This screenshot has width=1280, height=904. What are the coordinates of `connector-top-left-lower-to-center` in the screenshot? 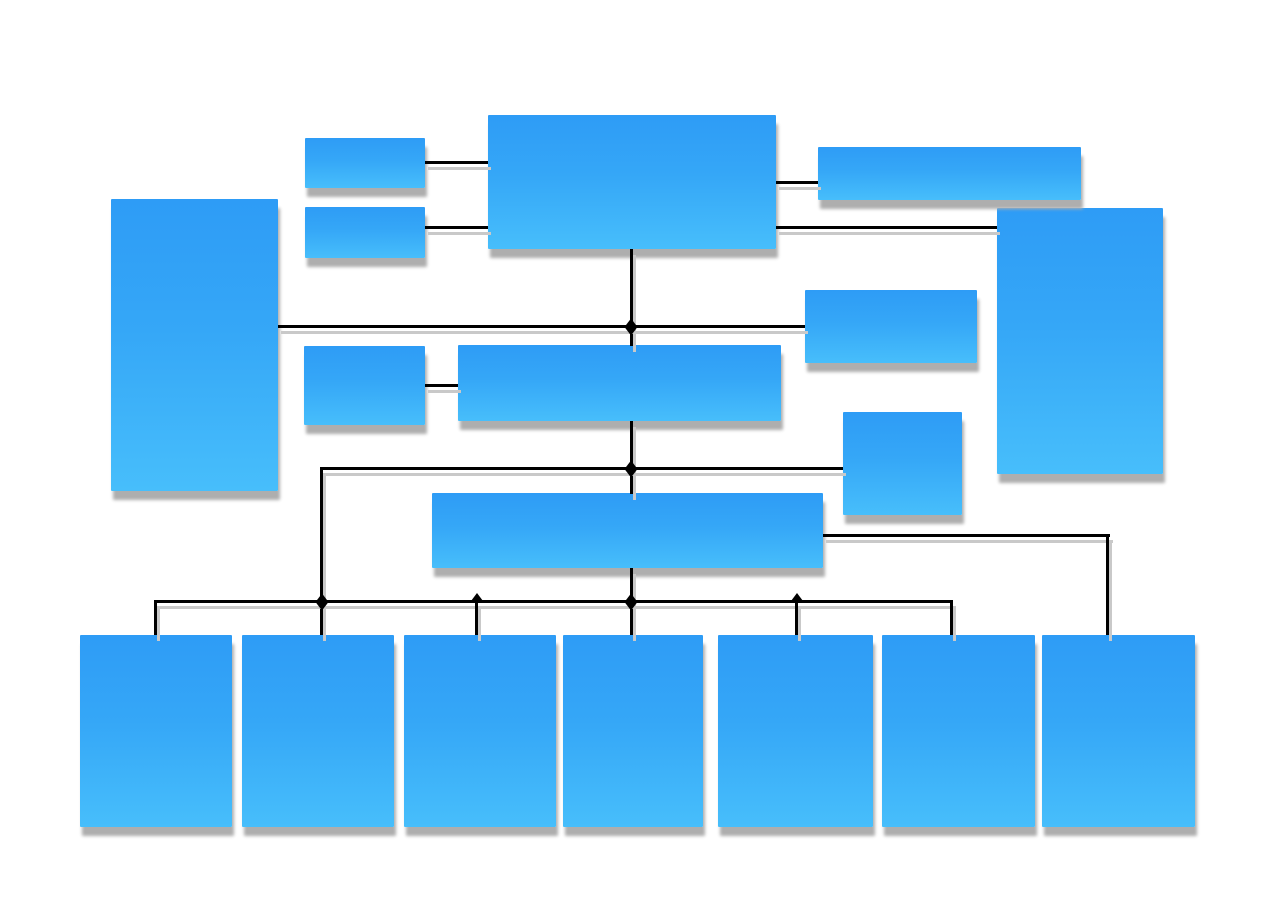 It's located at (456, 227).